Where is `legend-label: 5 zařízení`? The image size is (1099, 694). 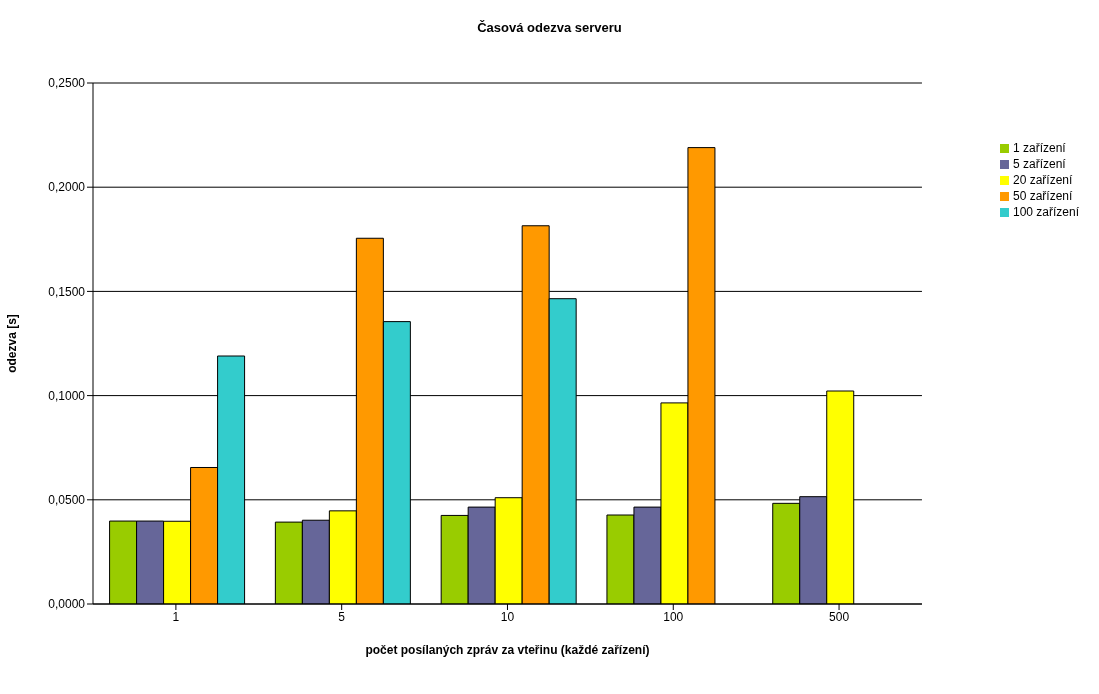
legend-label: 5 zařízení is located at coordinates (1039, 164).